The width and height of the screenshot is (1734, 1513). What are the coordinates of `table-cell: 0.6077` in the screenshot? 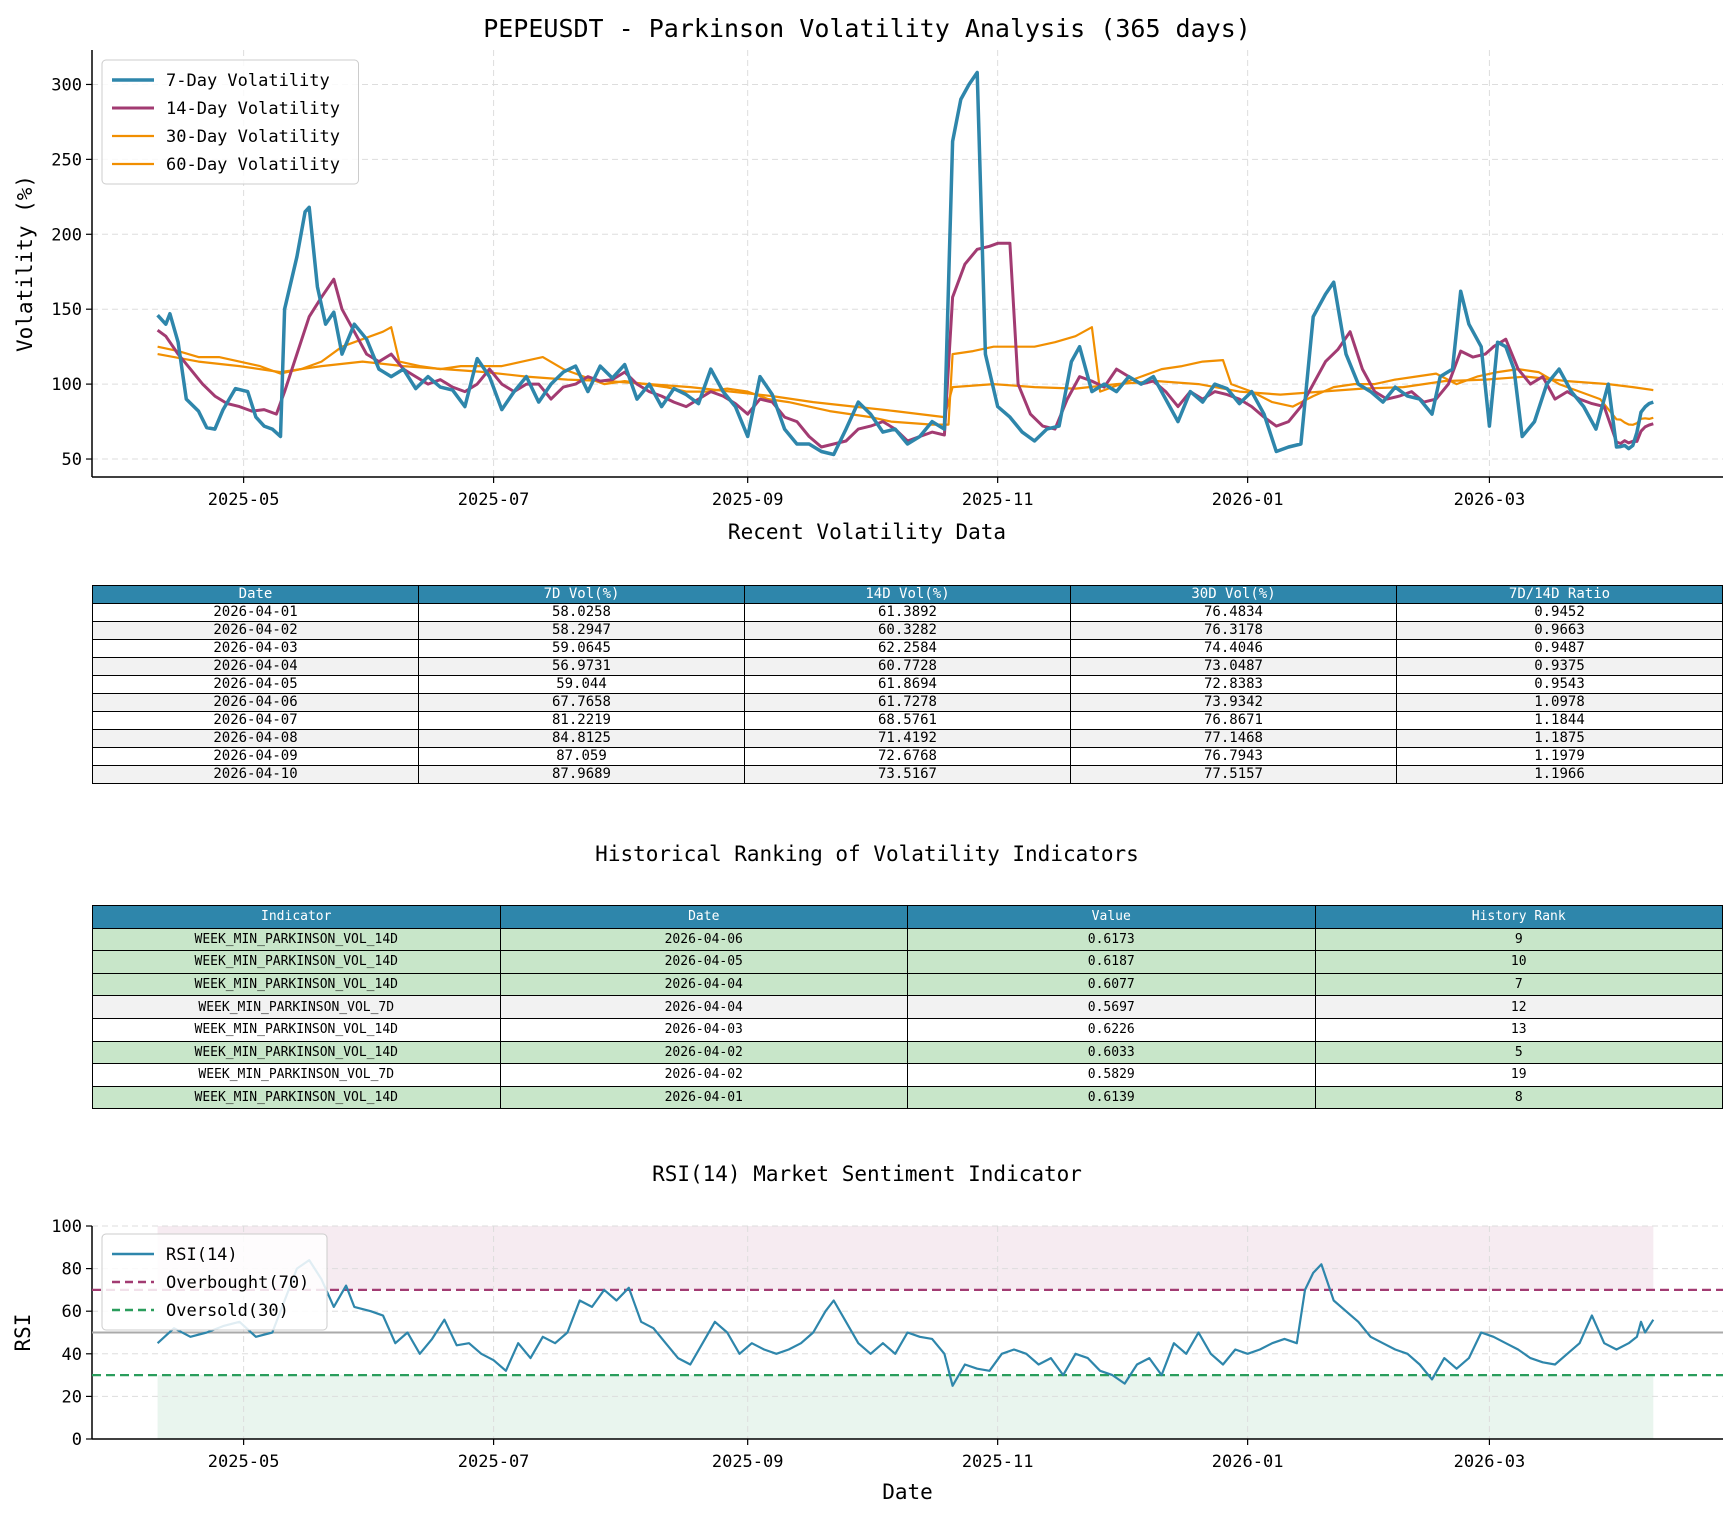 It's located at (1111, 984).